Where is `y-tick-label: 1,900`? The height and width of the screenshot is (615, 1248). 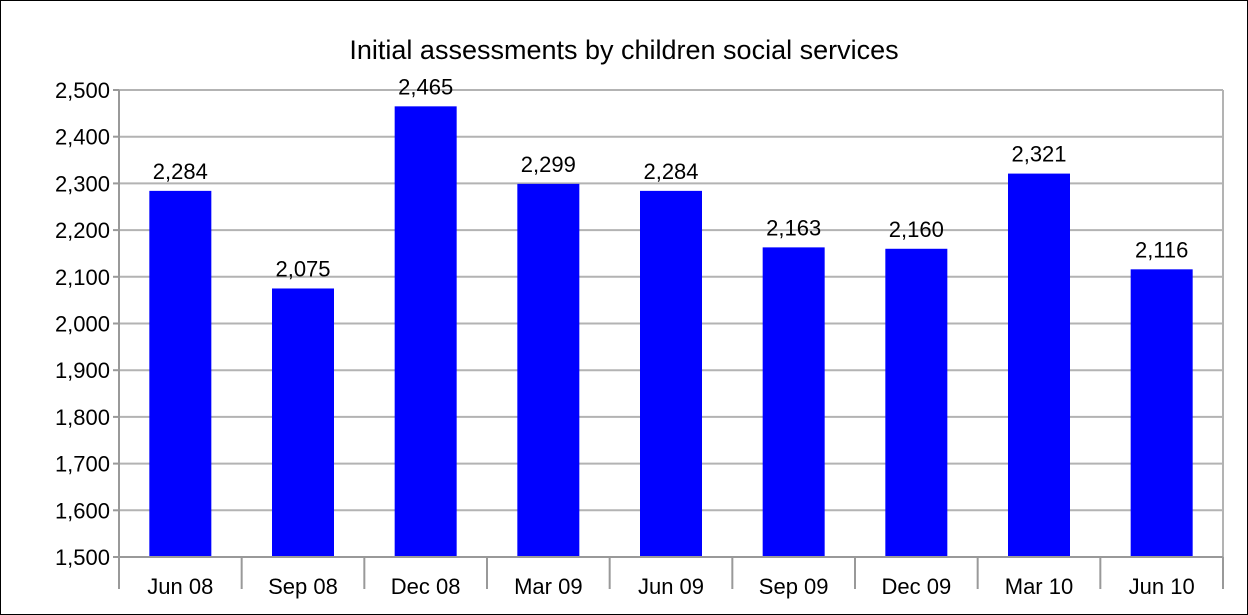 y-tick-label: 1,900 is located at coordinates (82, 370).